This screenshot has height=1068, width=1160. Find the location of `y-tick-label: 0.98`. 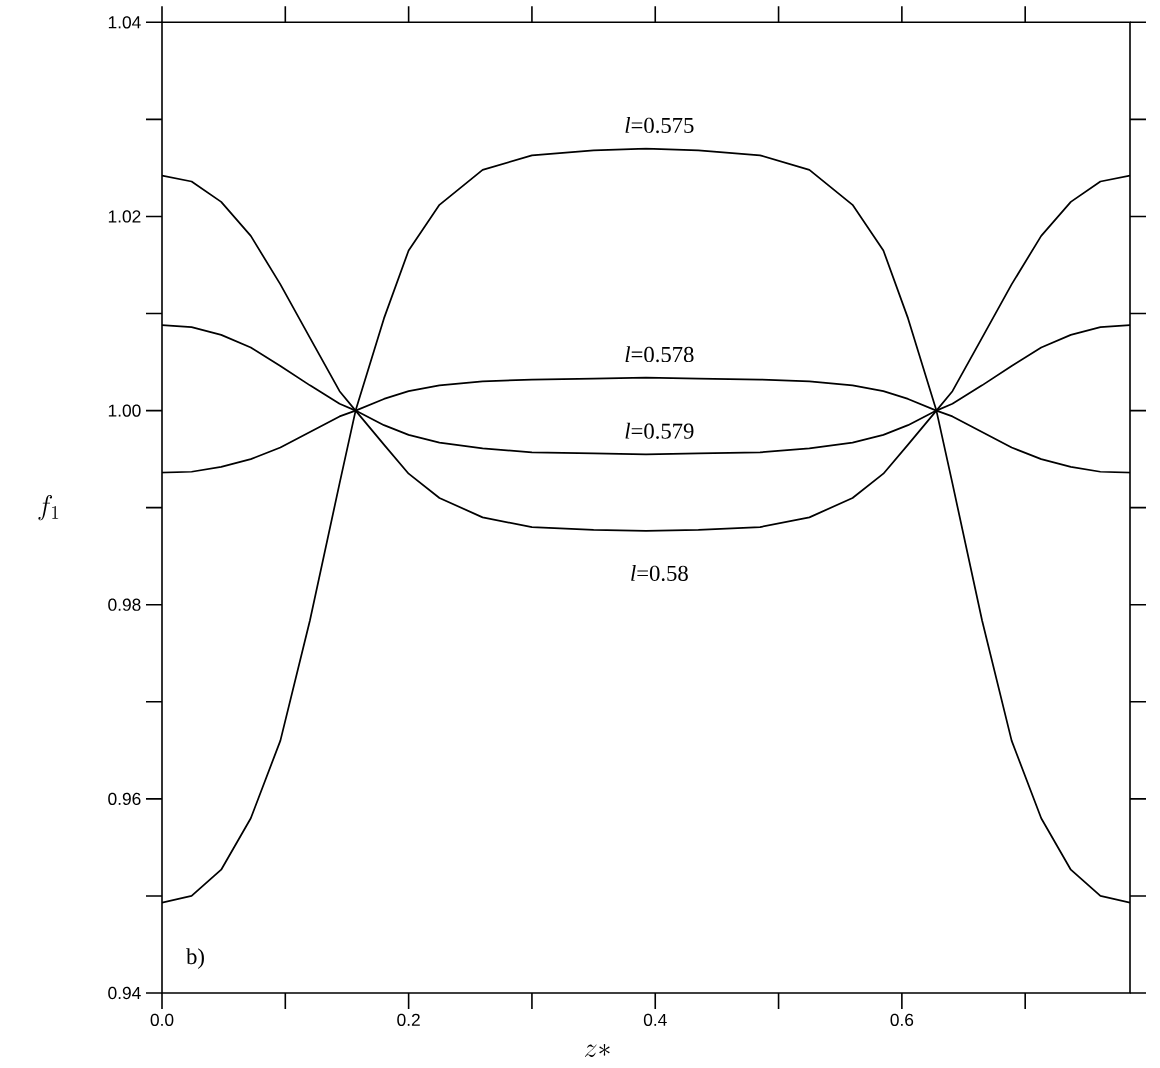

y-tick-label: 0.98 is located at coordinates (124, 604).